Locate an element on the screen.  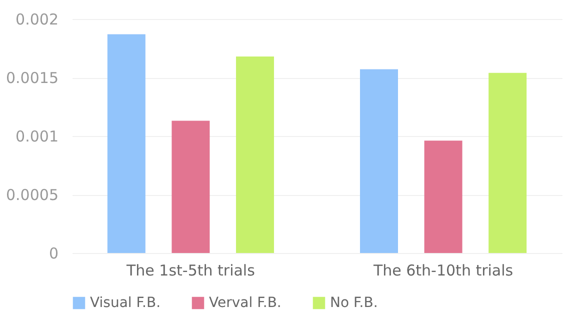
y-tick-label: 0 is located at coordinates (53, 253).